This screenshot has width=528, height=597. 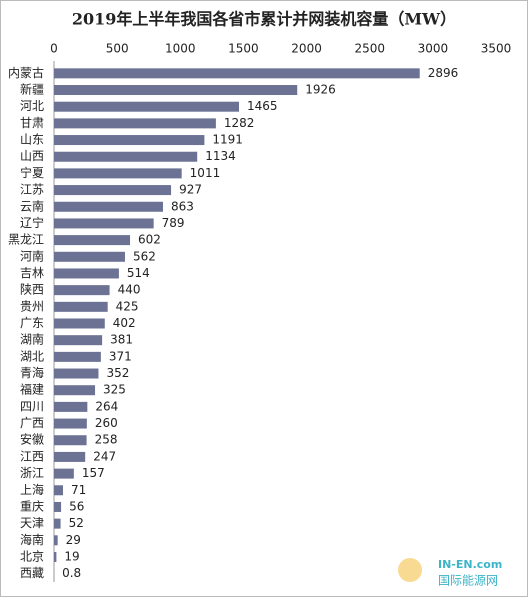 What do you see at coordinates (144, 256) in the screenshot?
I see `value-label: 562` at bounding box center [144, 256].